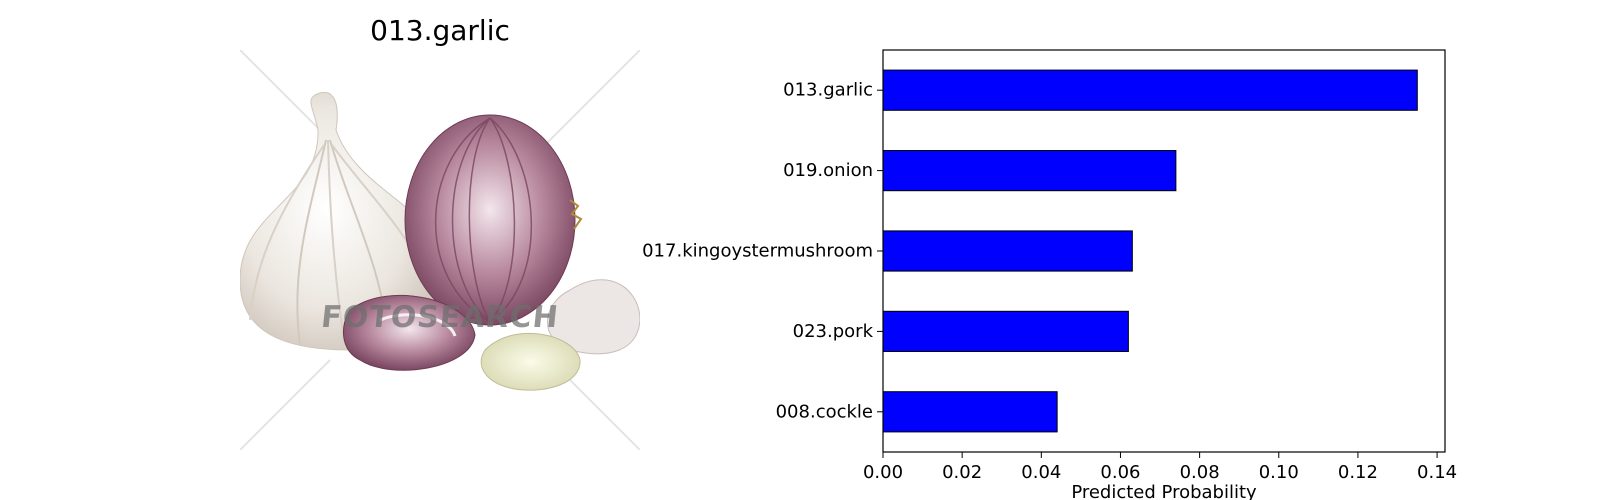  I want to click on bar-008.cockle, so click(970, 412).